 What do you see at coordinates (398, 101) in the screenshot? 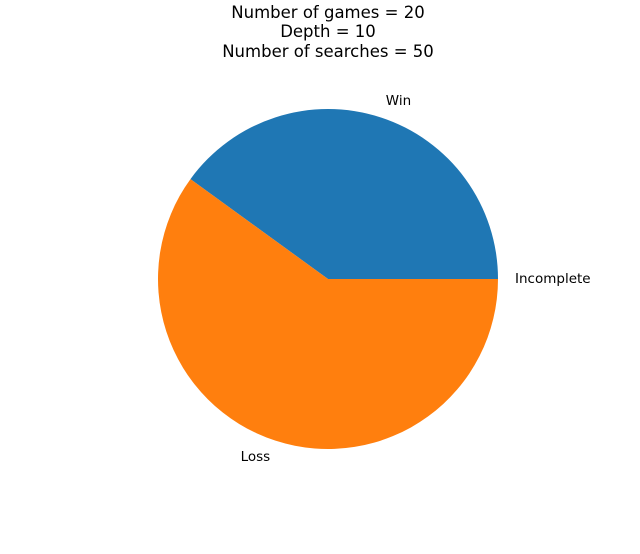
I see `pie-label-win: Win` at bounding box center [398, 101].